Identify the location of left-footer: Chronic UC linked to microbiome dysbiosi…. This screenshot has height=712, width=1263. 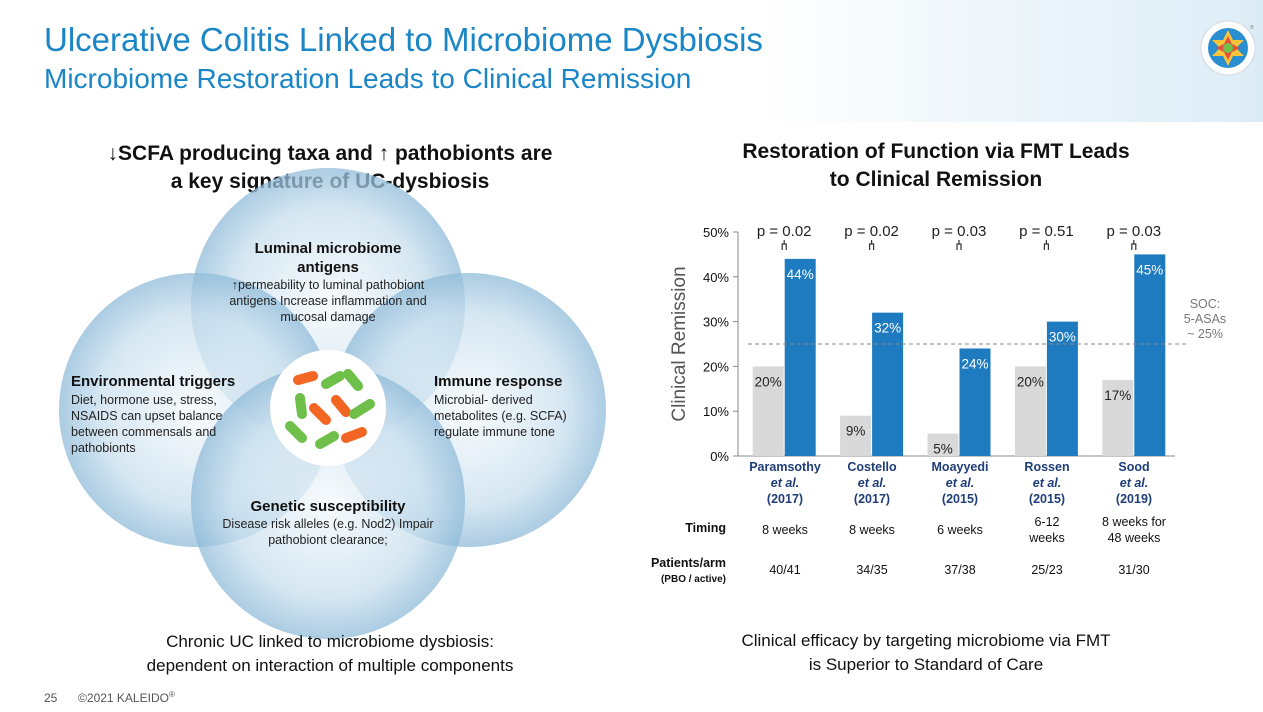
(330, 654).